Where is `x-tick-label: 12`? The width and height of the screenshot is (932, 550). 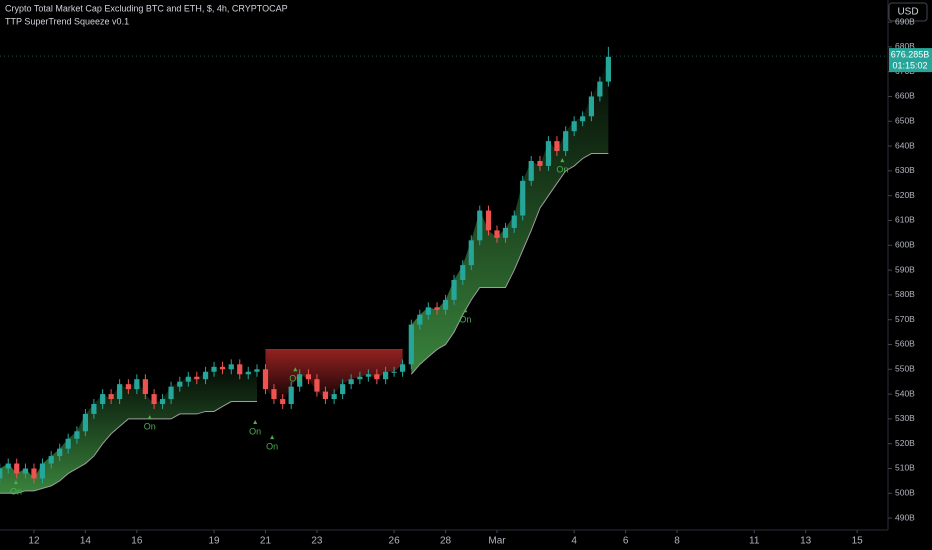
x-tick-label: 12 is located at coordinates (34, 541).